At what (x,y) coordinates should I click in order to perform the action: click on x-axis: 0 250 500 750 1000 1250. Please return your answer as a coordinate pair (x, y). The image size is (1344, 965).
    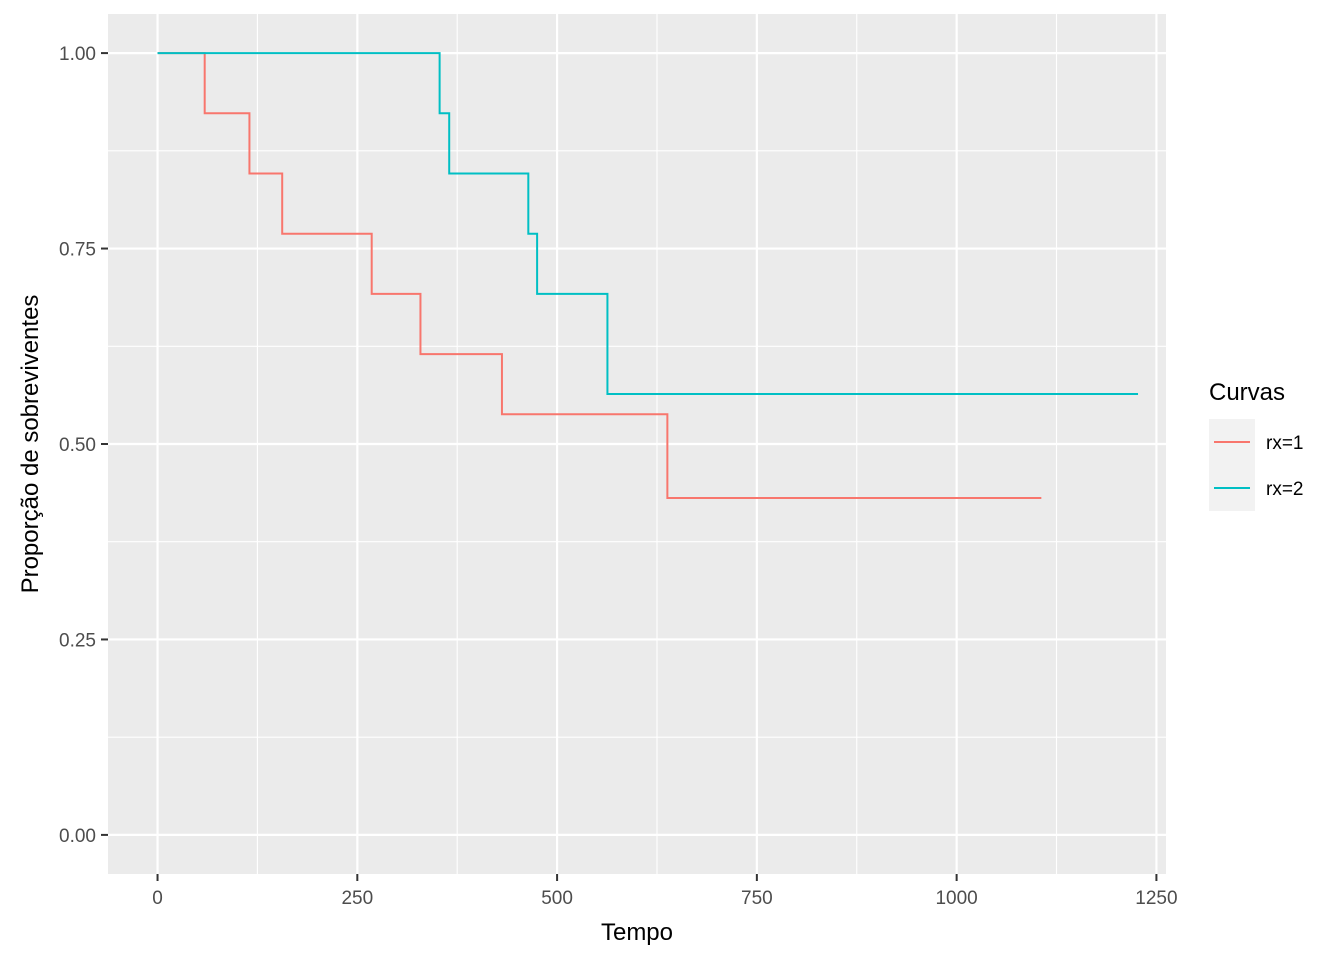
    Looking at the image, I should click on (665, 891).